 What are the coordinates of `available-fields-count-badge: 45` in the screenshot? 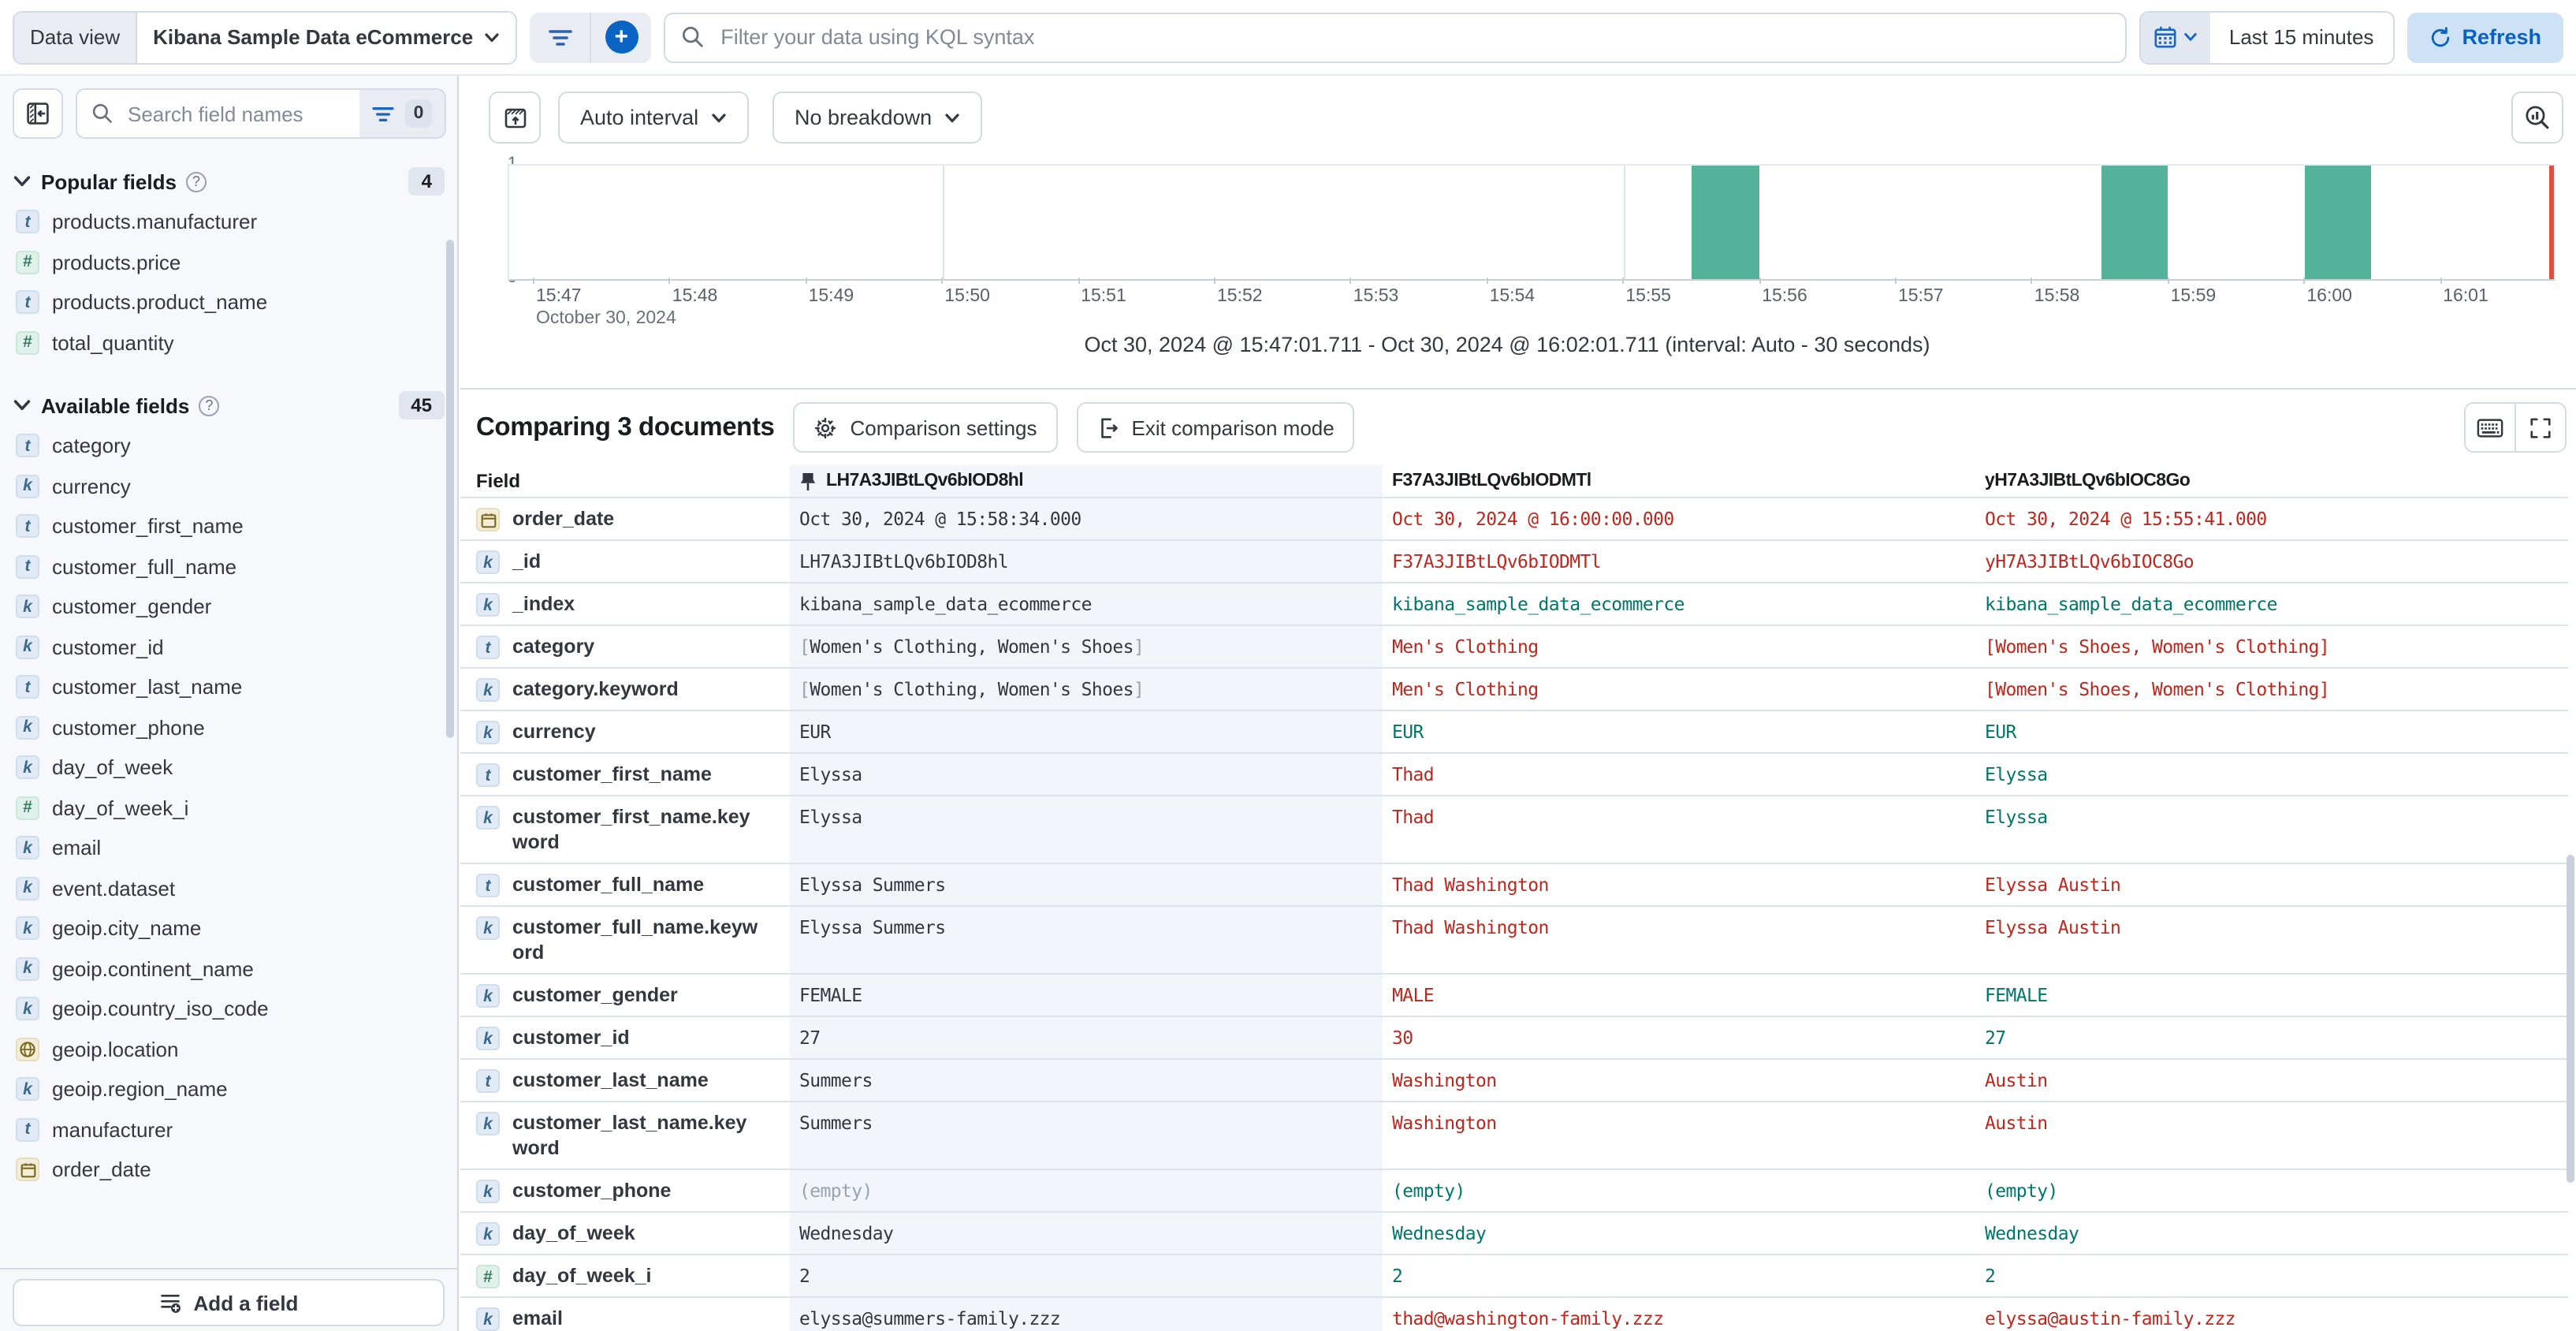 It's located at (421, 405).